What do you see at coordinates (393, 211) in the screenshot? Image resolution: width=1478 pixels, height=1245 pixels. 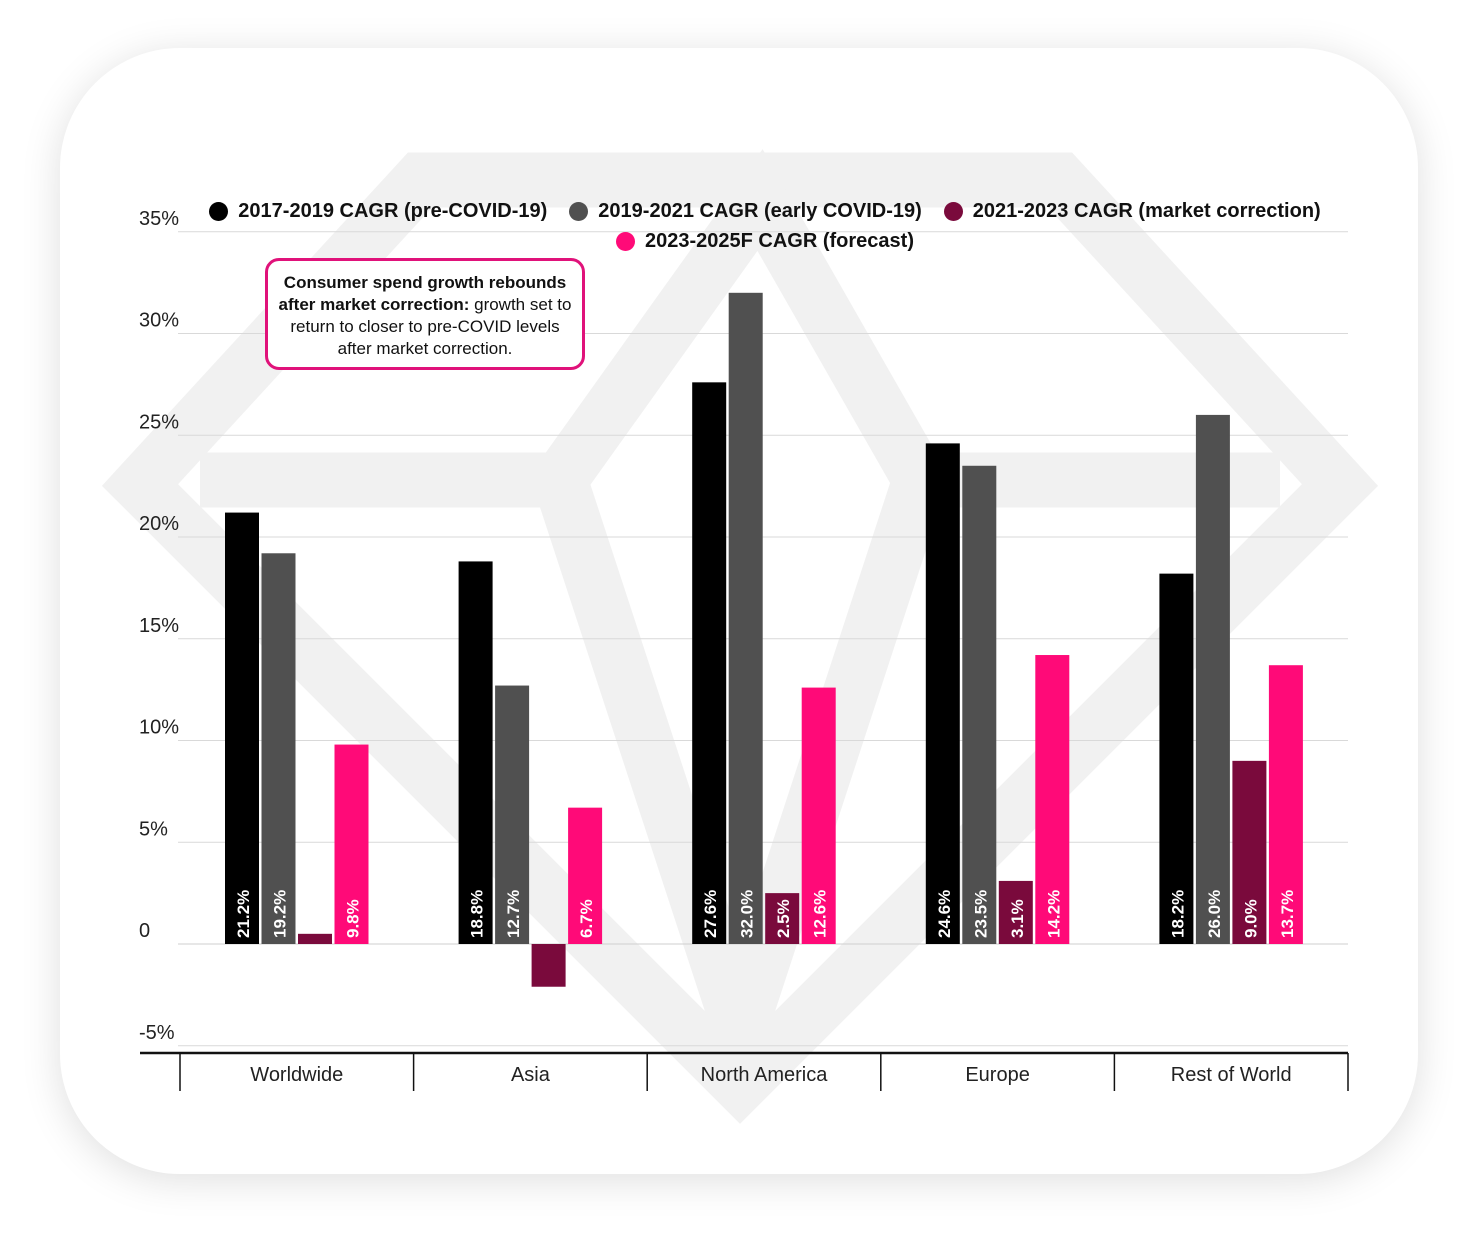 I see `legend-label: 2017-2019 CAGR (pre-COVID-19)` at bounding box center [393, 211].